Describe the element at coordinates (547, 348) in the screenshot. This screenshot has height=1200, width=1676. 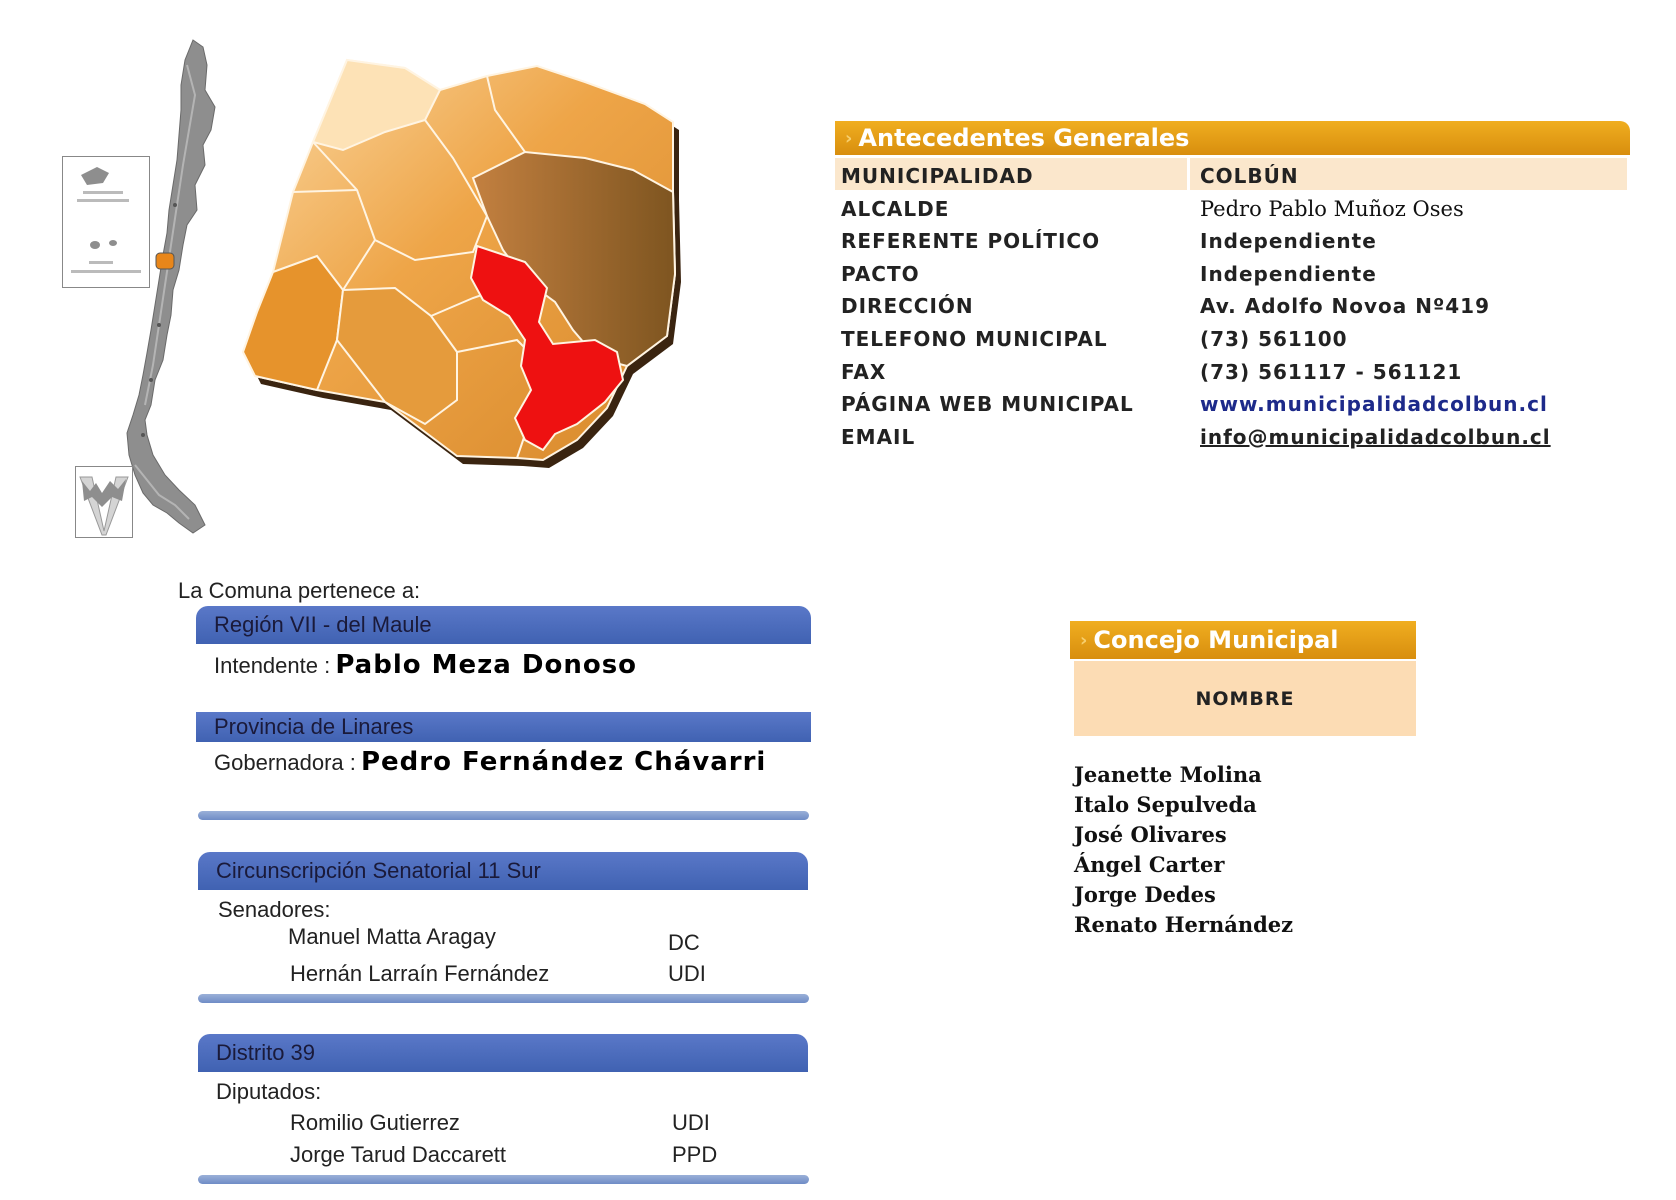
I see `colbun-commune-highlight` at that location.